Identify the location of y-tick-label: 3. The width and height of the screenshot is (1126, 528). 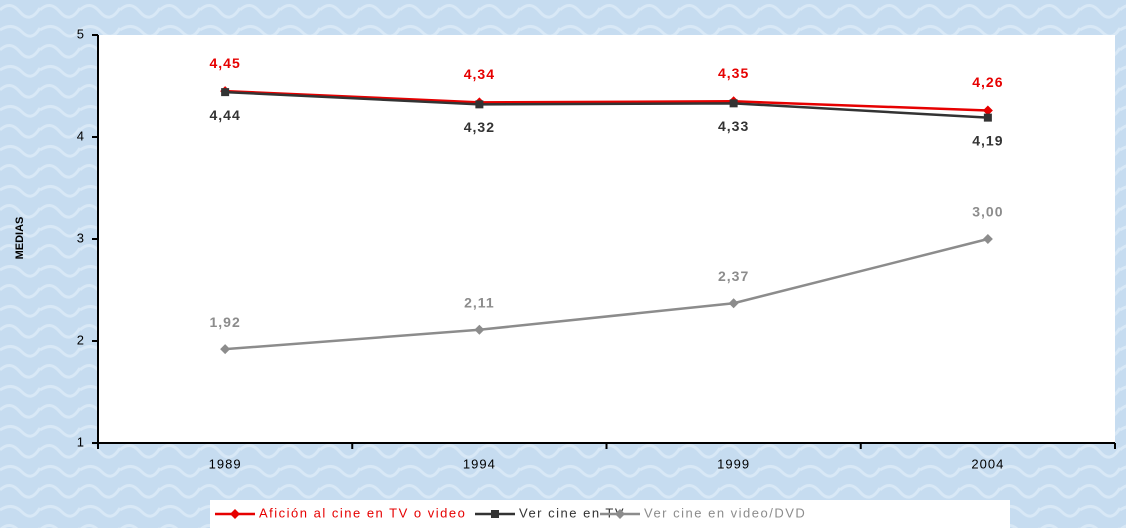
(80, 237).